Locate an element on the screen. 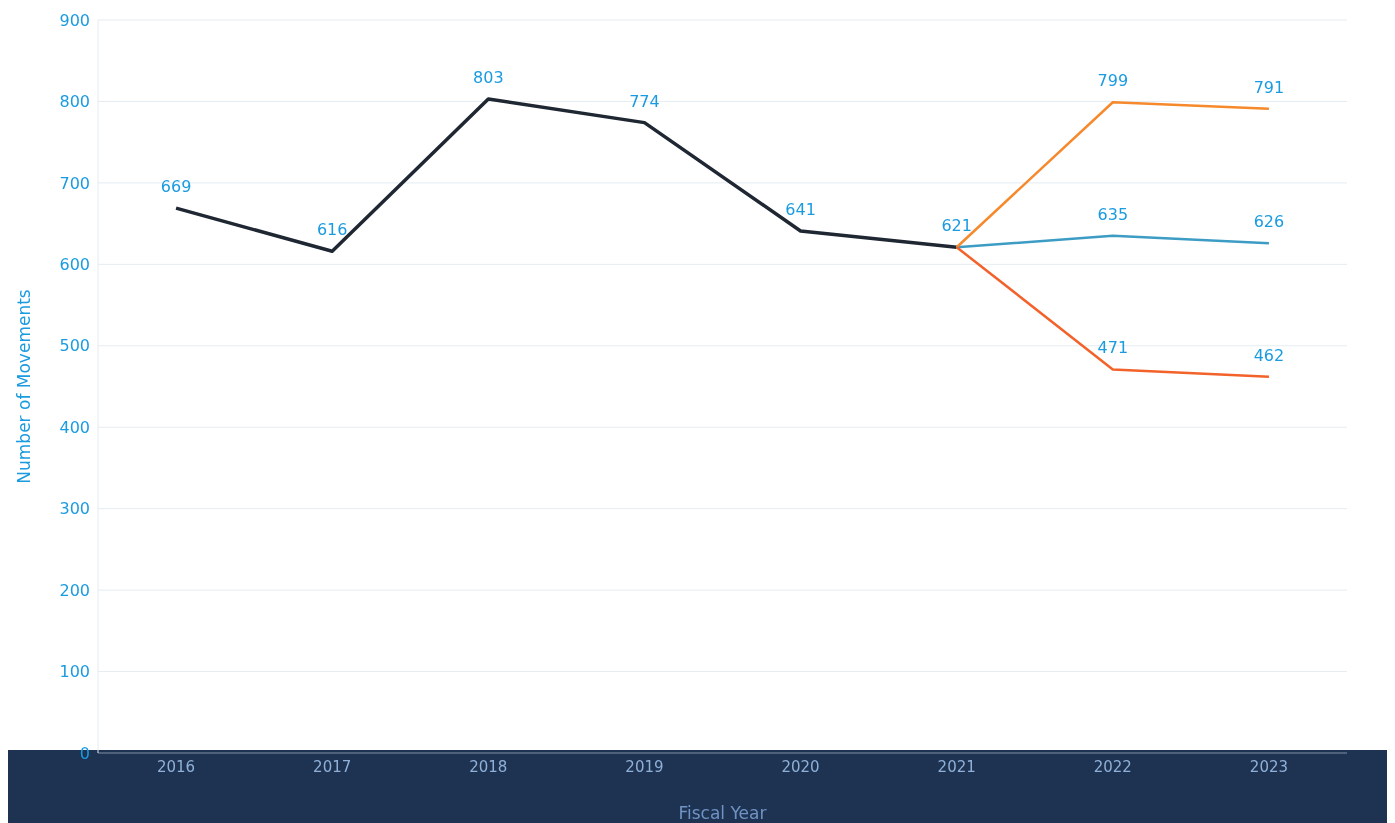 The width and height of the screenshot is (1395, 823). x-tick-label: 2021 is located at coordinates (956, 766).